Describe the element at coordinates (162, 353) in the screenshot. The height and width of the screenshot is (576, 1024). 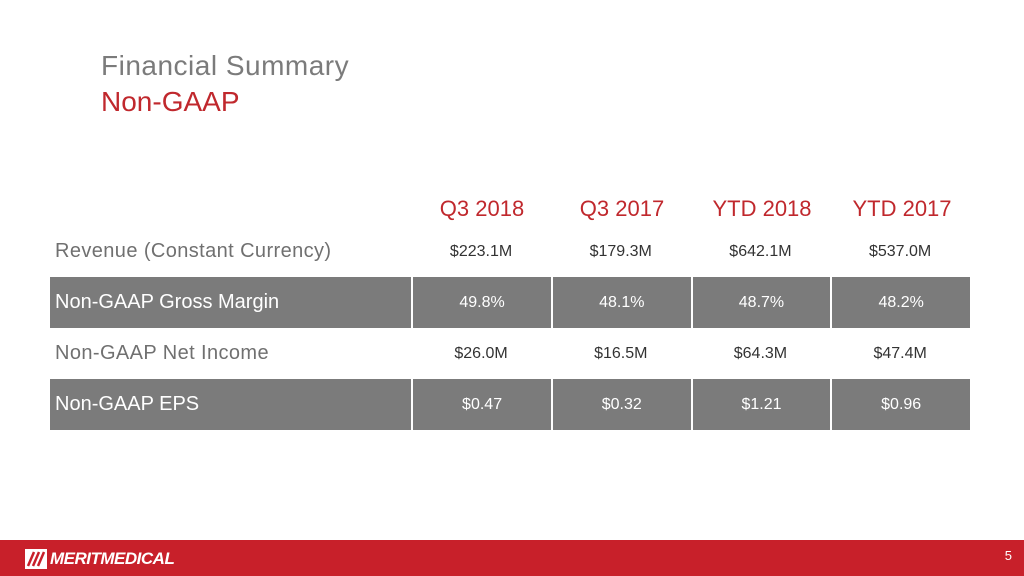
I see `row-label: Non-GAAP Net Income` at that location.